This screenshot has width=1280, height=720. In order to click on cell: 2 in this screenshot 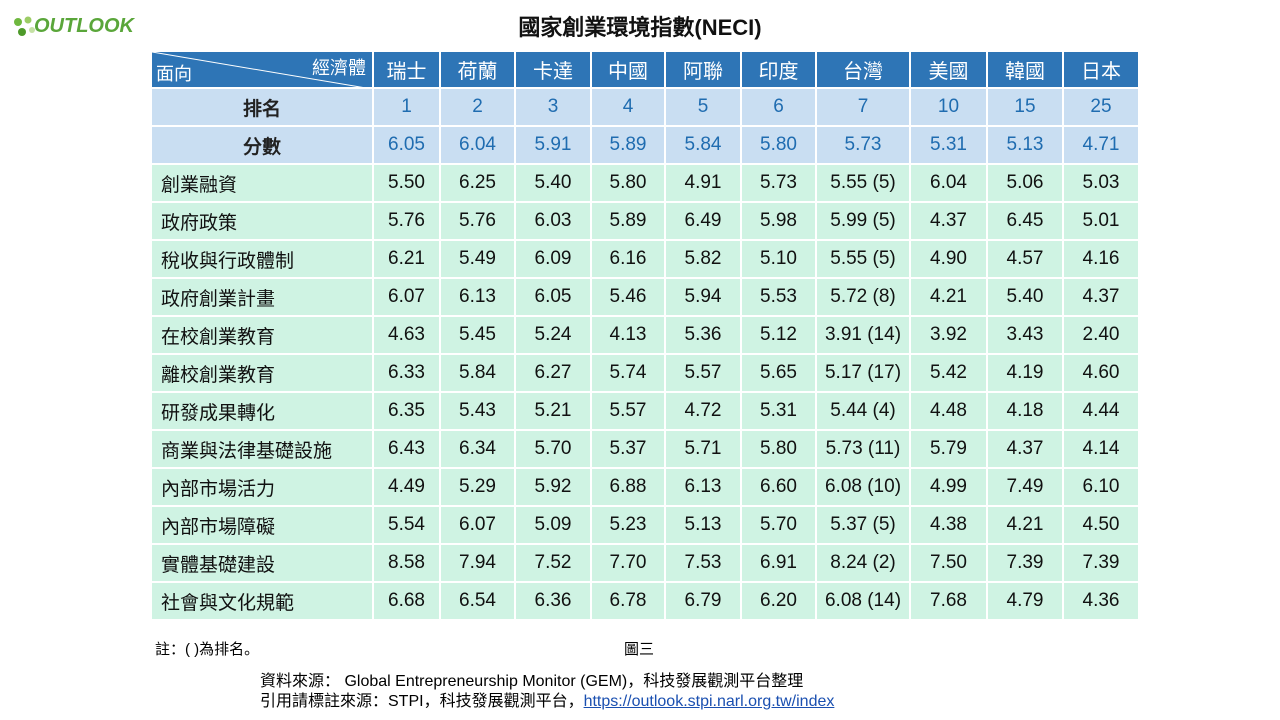, I will do `click(477, 107)`.